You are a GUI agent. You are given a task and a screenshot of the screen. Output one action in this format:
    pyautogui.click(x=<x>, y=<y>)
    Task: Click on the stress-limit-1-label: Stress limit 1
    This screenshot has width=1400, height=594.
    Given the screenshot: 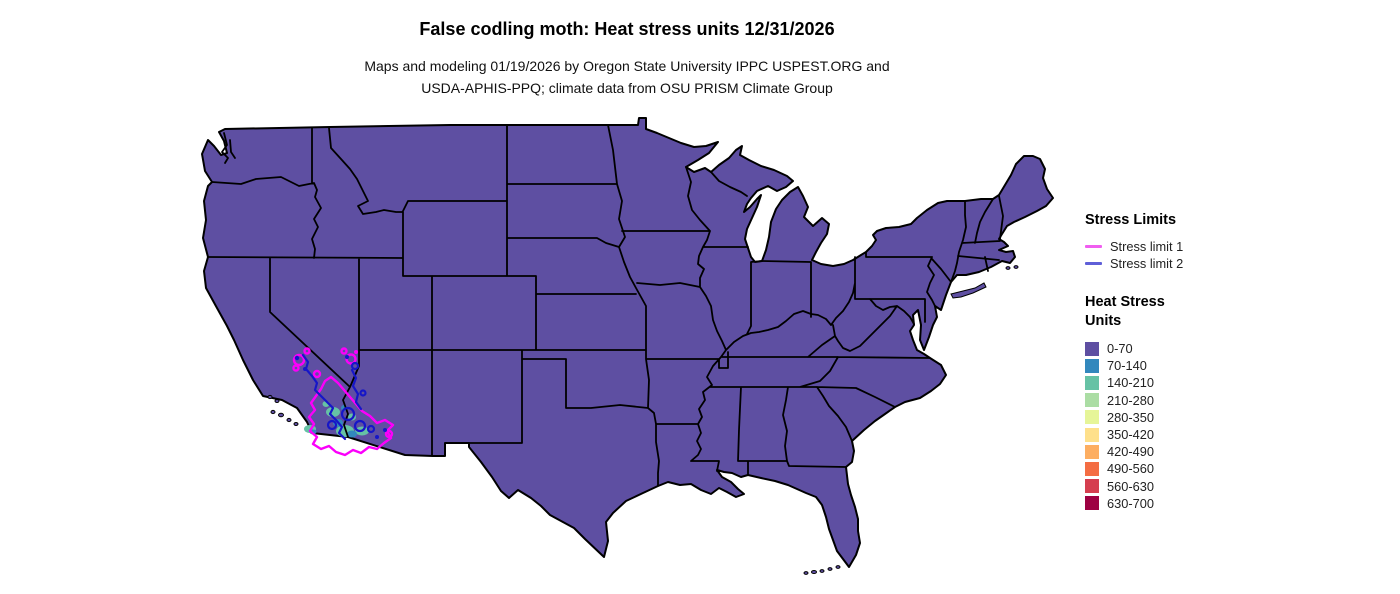 What is the action you would take?
    pyautogui.click(x=1147, y=246)
    